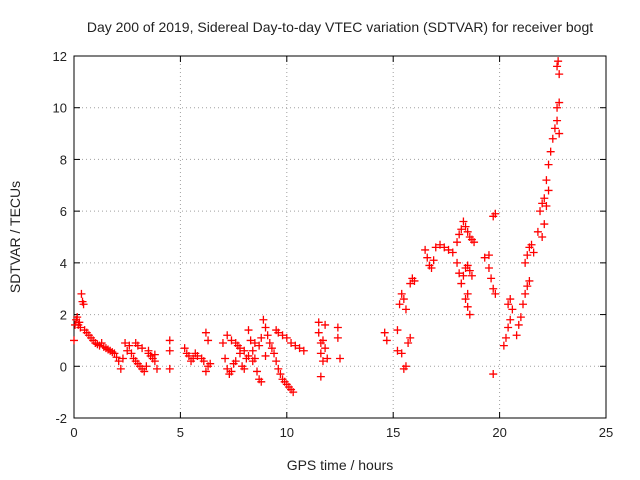 This screenshot has height=480, width=640. Describe the element at coordinates (63, 211) in the screenshot. I see `y-tick-label: 6` at that location.